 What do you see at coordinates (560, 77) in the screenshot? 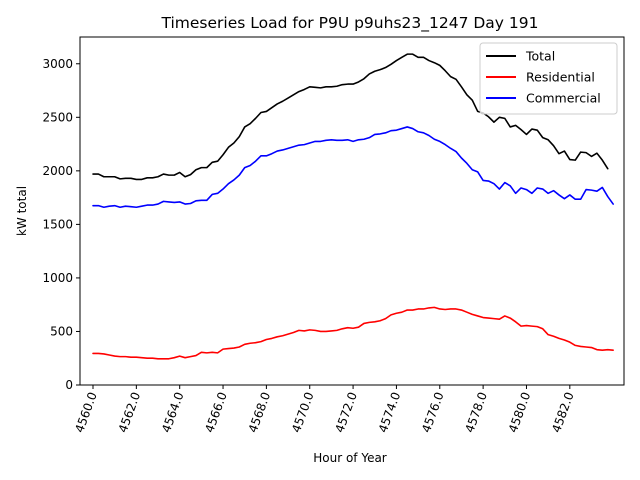
I see `legend-label-residential: Residential` at bounding box center [560, 77].